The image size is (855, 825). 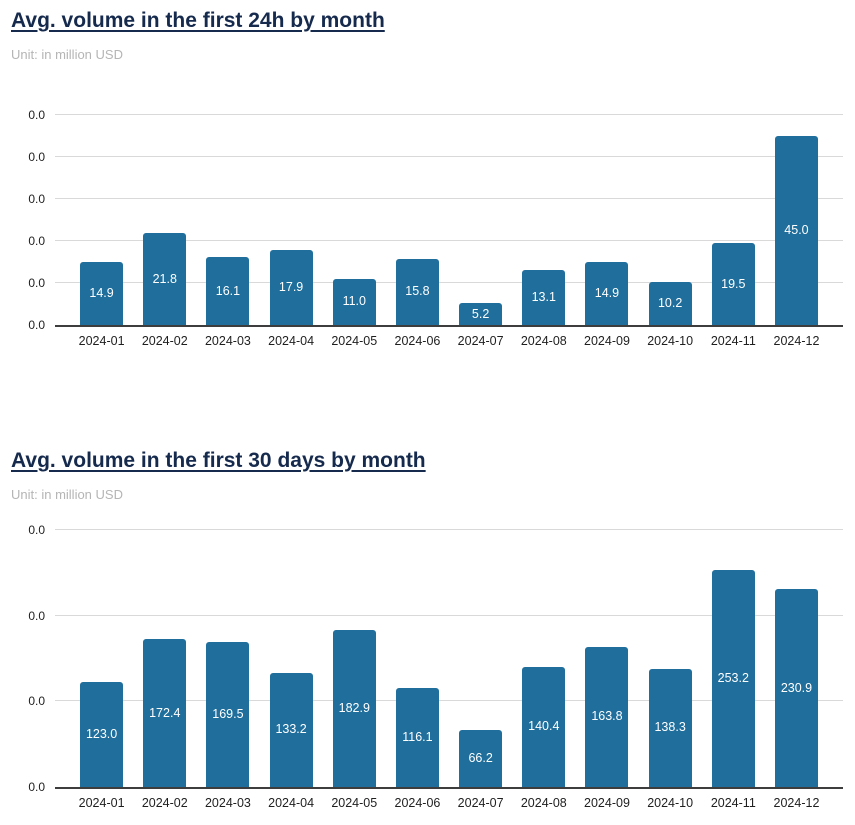 I want to click on bar-2024-10: 138.3, so click(x=670, y=727).